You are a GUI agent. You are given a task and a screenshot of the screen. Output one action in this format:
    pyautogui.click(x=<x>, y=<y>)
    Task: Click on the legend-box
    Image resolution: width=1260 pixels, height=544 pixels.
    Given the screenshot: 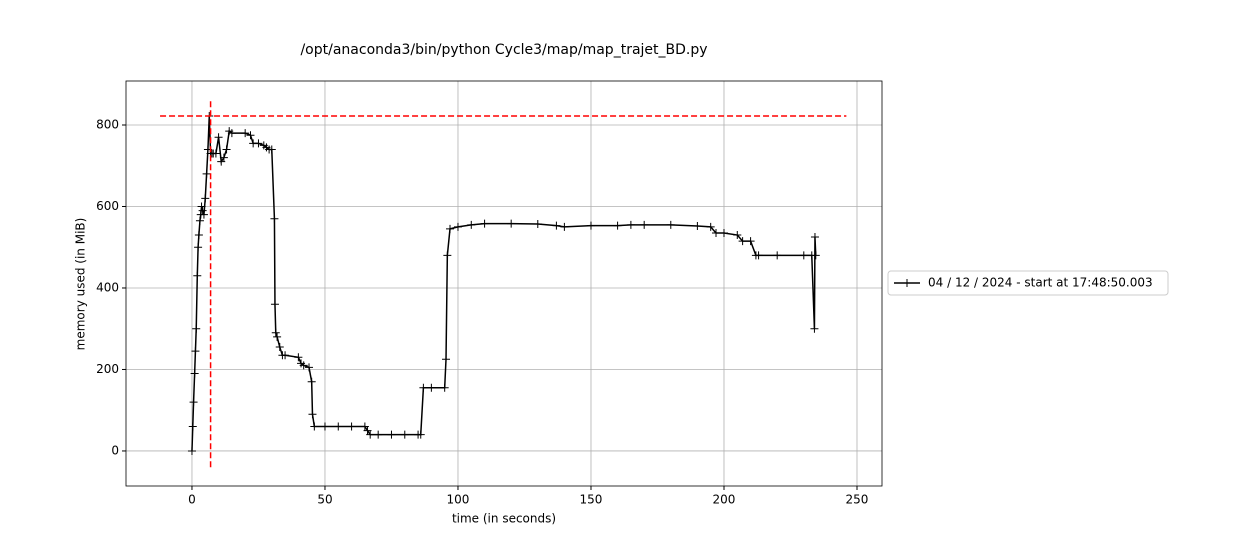 What is the action you would take?
    pyautogui.click(x=1028, y=283)
    